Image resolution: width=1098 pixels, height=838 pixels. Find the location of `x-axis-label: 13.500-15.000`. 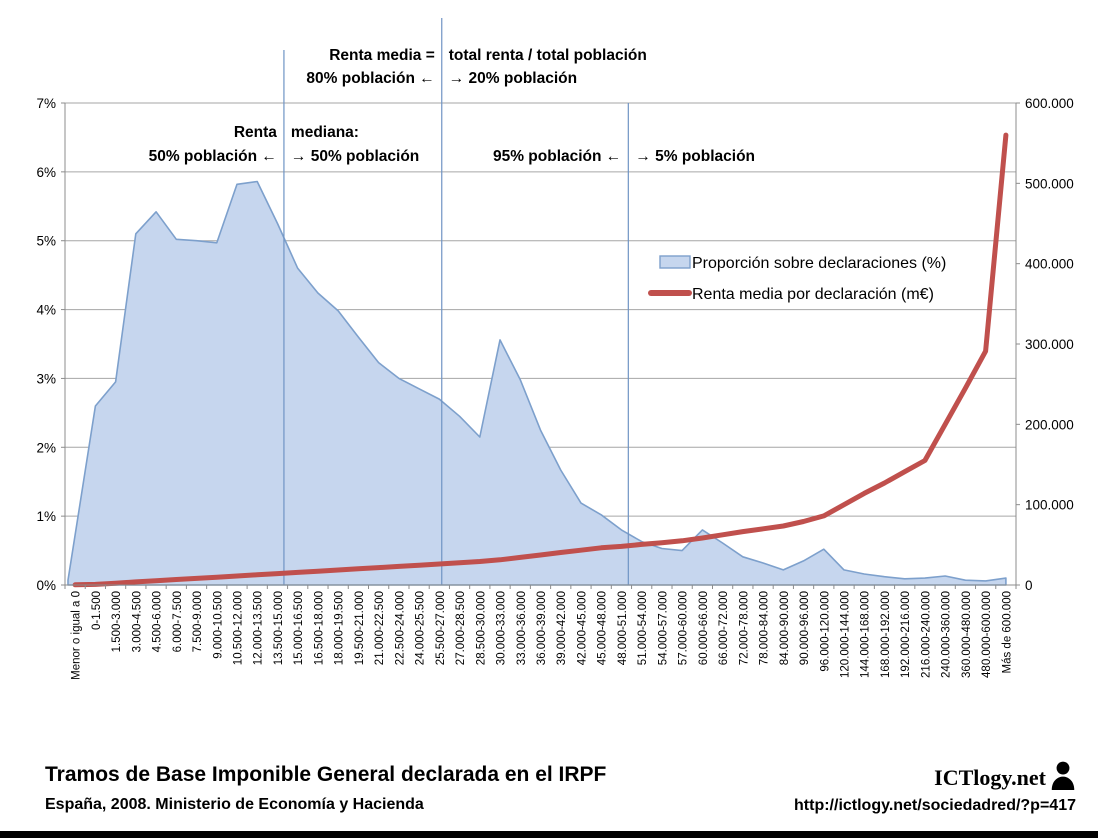

x-axis-label: 13.500-15.000 is located at coordinates (279, 628).